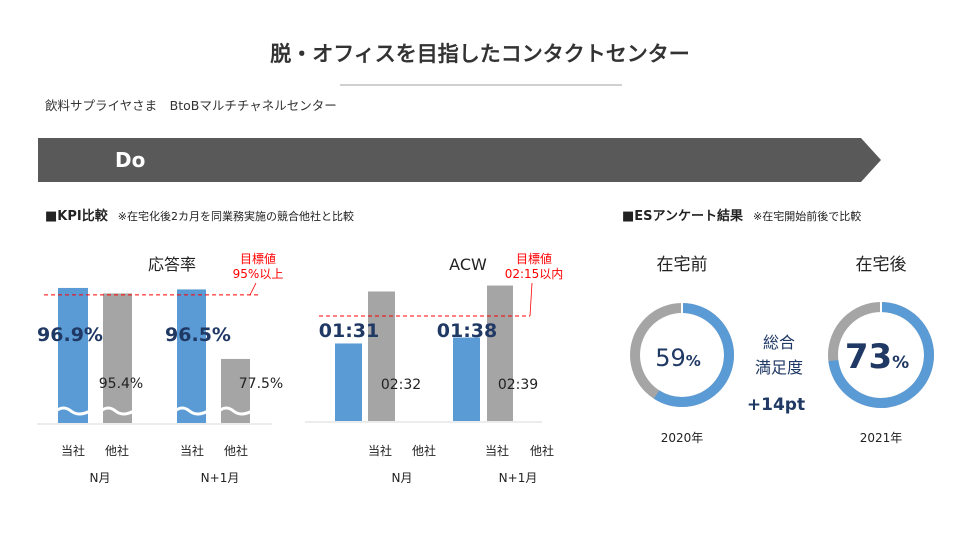  Describe the element at coordinates (779, 342) in the screenshot. I see `center-label: 総合` at that location.